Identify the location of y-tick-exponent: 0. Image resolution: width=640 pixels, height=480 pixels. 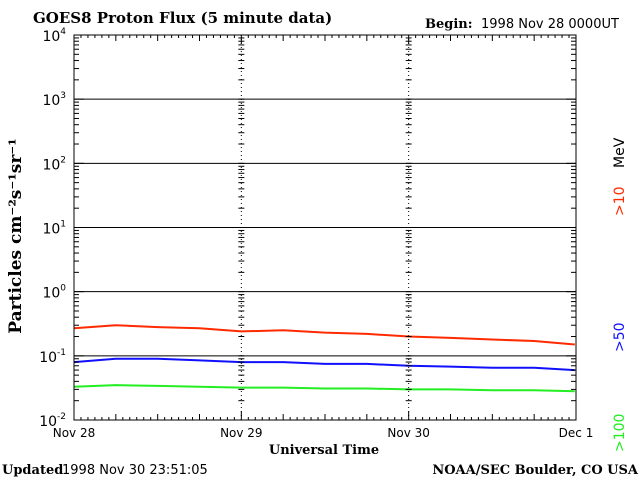
(63, 289).